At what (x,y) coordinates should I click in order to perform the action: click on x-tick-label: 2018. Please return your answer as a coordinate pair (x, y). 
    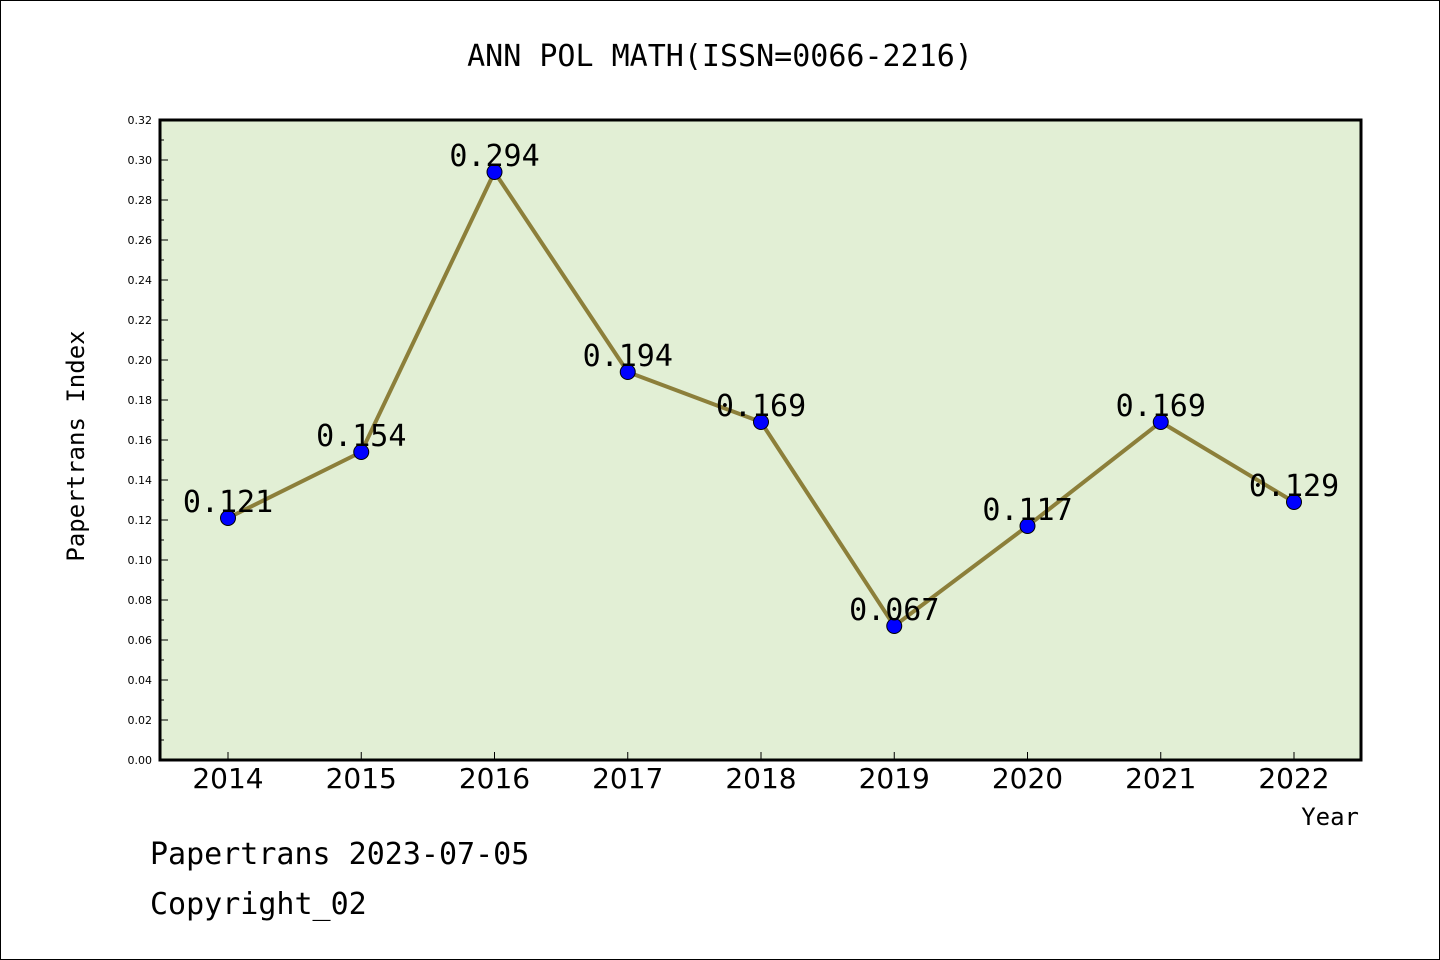
    Looking at the image, I should click on (760, 778).